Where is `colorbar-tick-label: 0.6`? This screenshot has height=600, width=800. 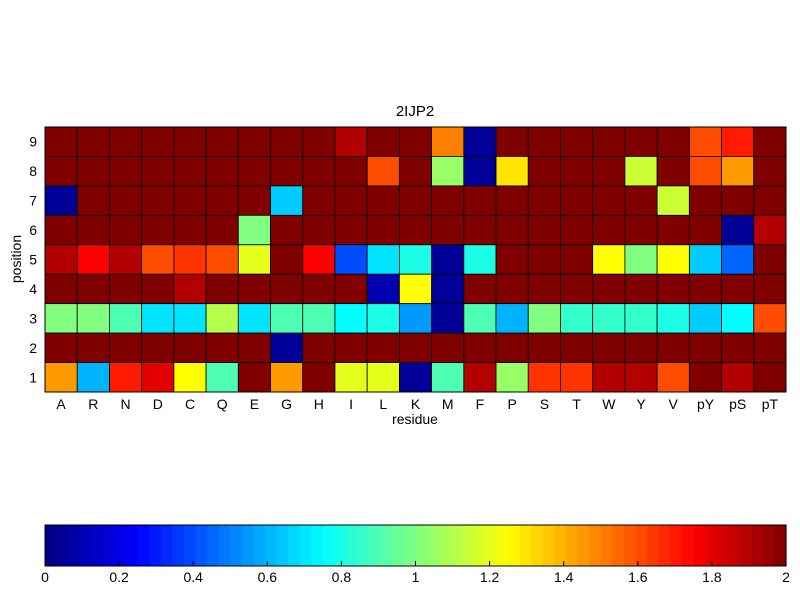 colorbar-tick-label: 0.6 is located at coordinates (268, 577).